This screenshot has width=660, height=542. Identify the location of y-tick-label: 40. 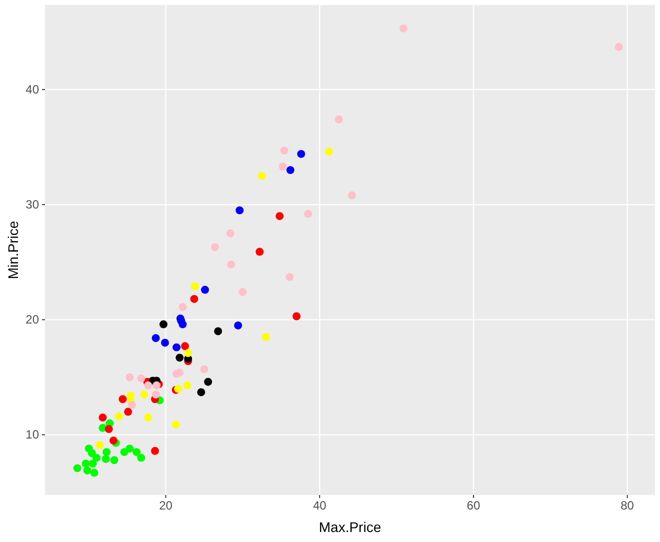
(33, 89).